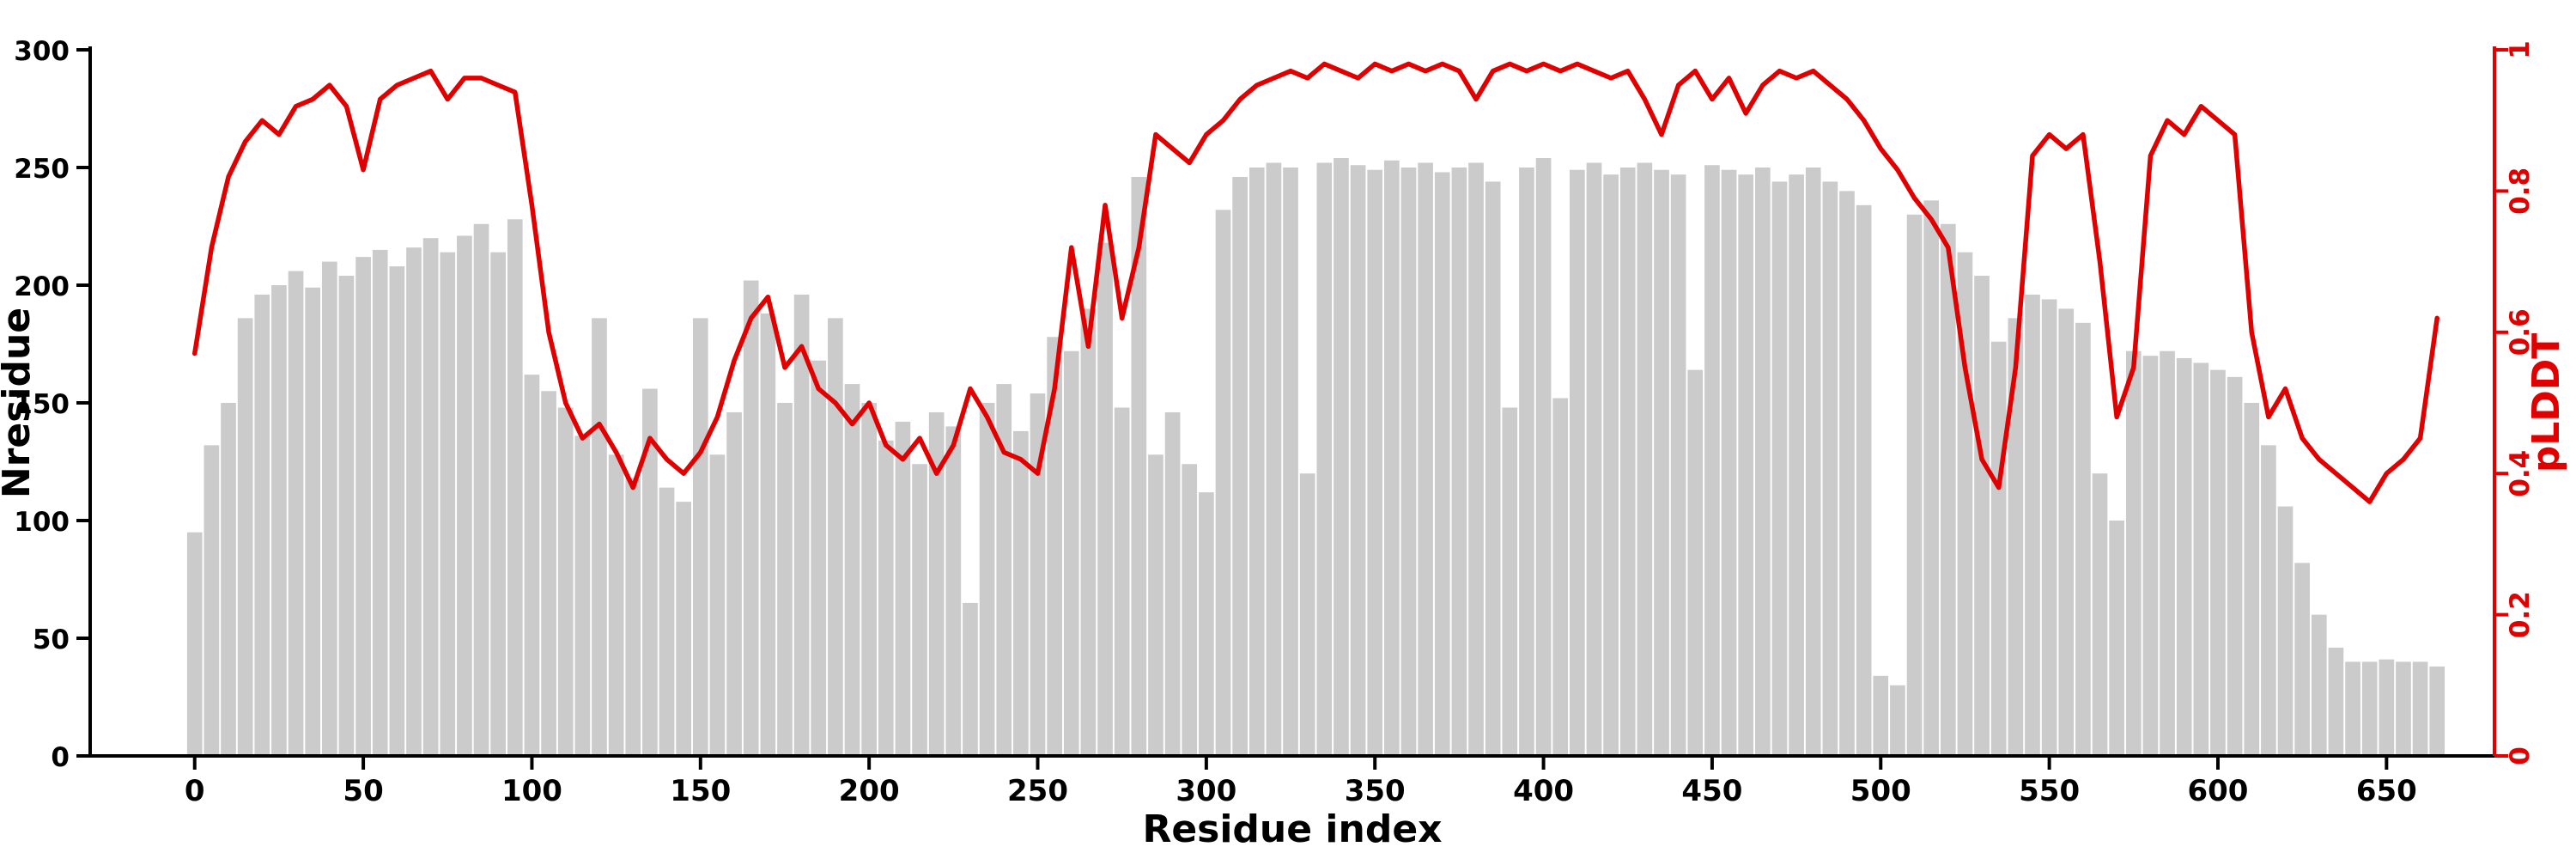 Image resolution: width=2576 pixels, height=859 pixels. Describe the element at coordinates (42, 170) in the screenshot. I see `y-left-tick-label: 250` at that location.